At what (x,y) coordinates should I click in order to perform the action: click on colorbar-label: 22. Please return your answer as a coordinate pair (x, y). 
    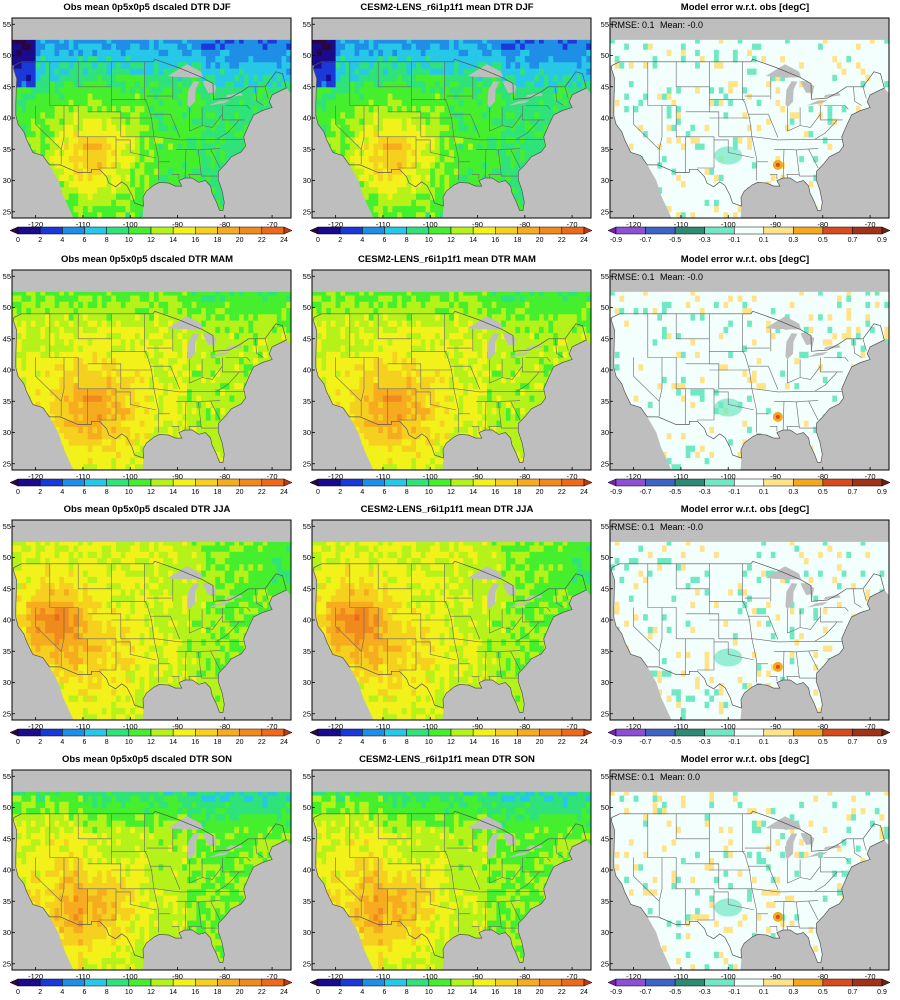
    Looking at the image, I should click on (262, 240).